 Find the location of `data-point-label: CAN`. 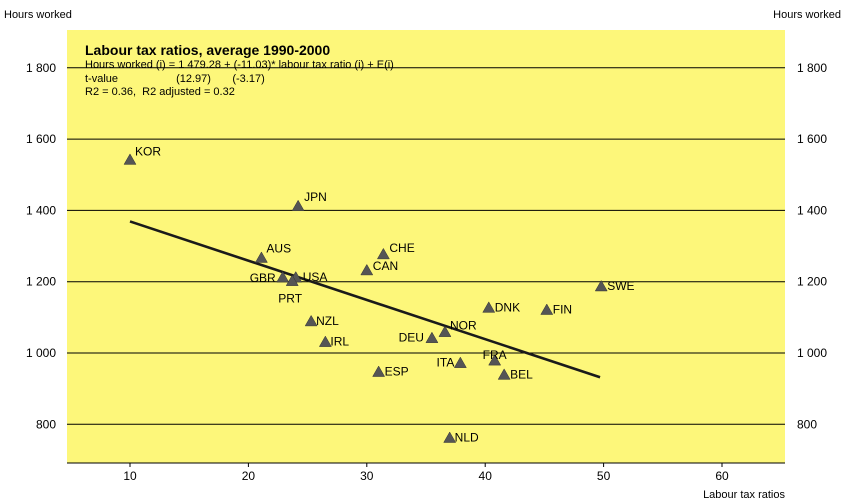

data-point-label: CAN is located at coordinates (385, 266).